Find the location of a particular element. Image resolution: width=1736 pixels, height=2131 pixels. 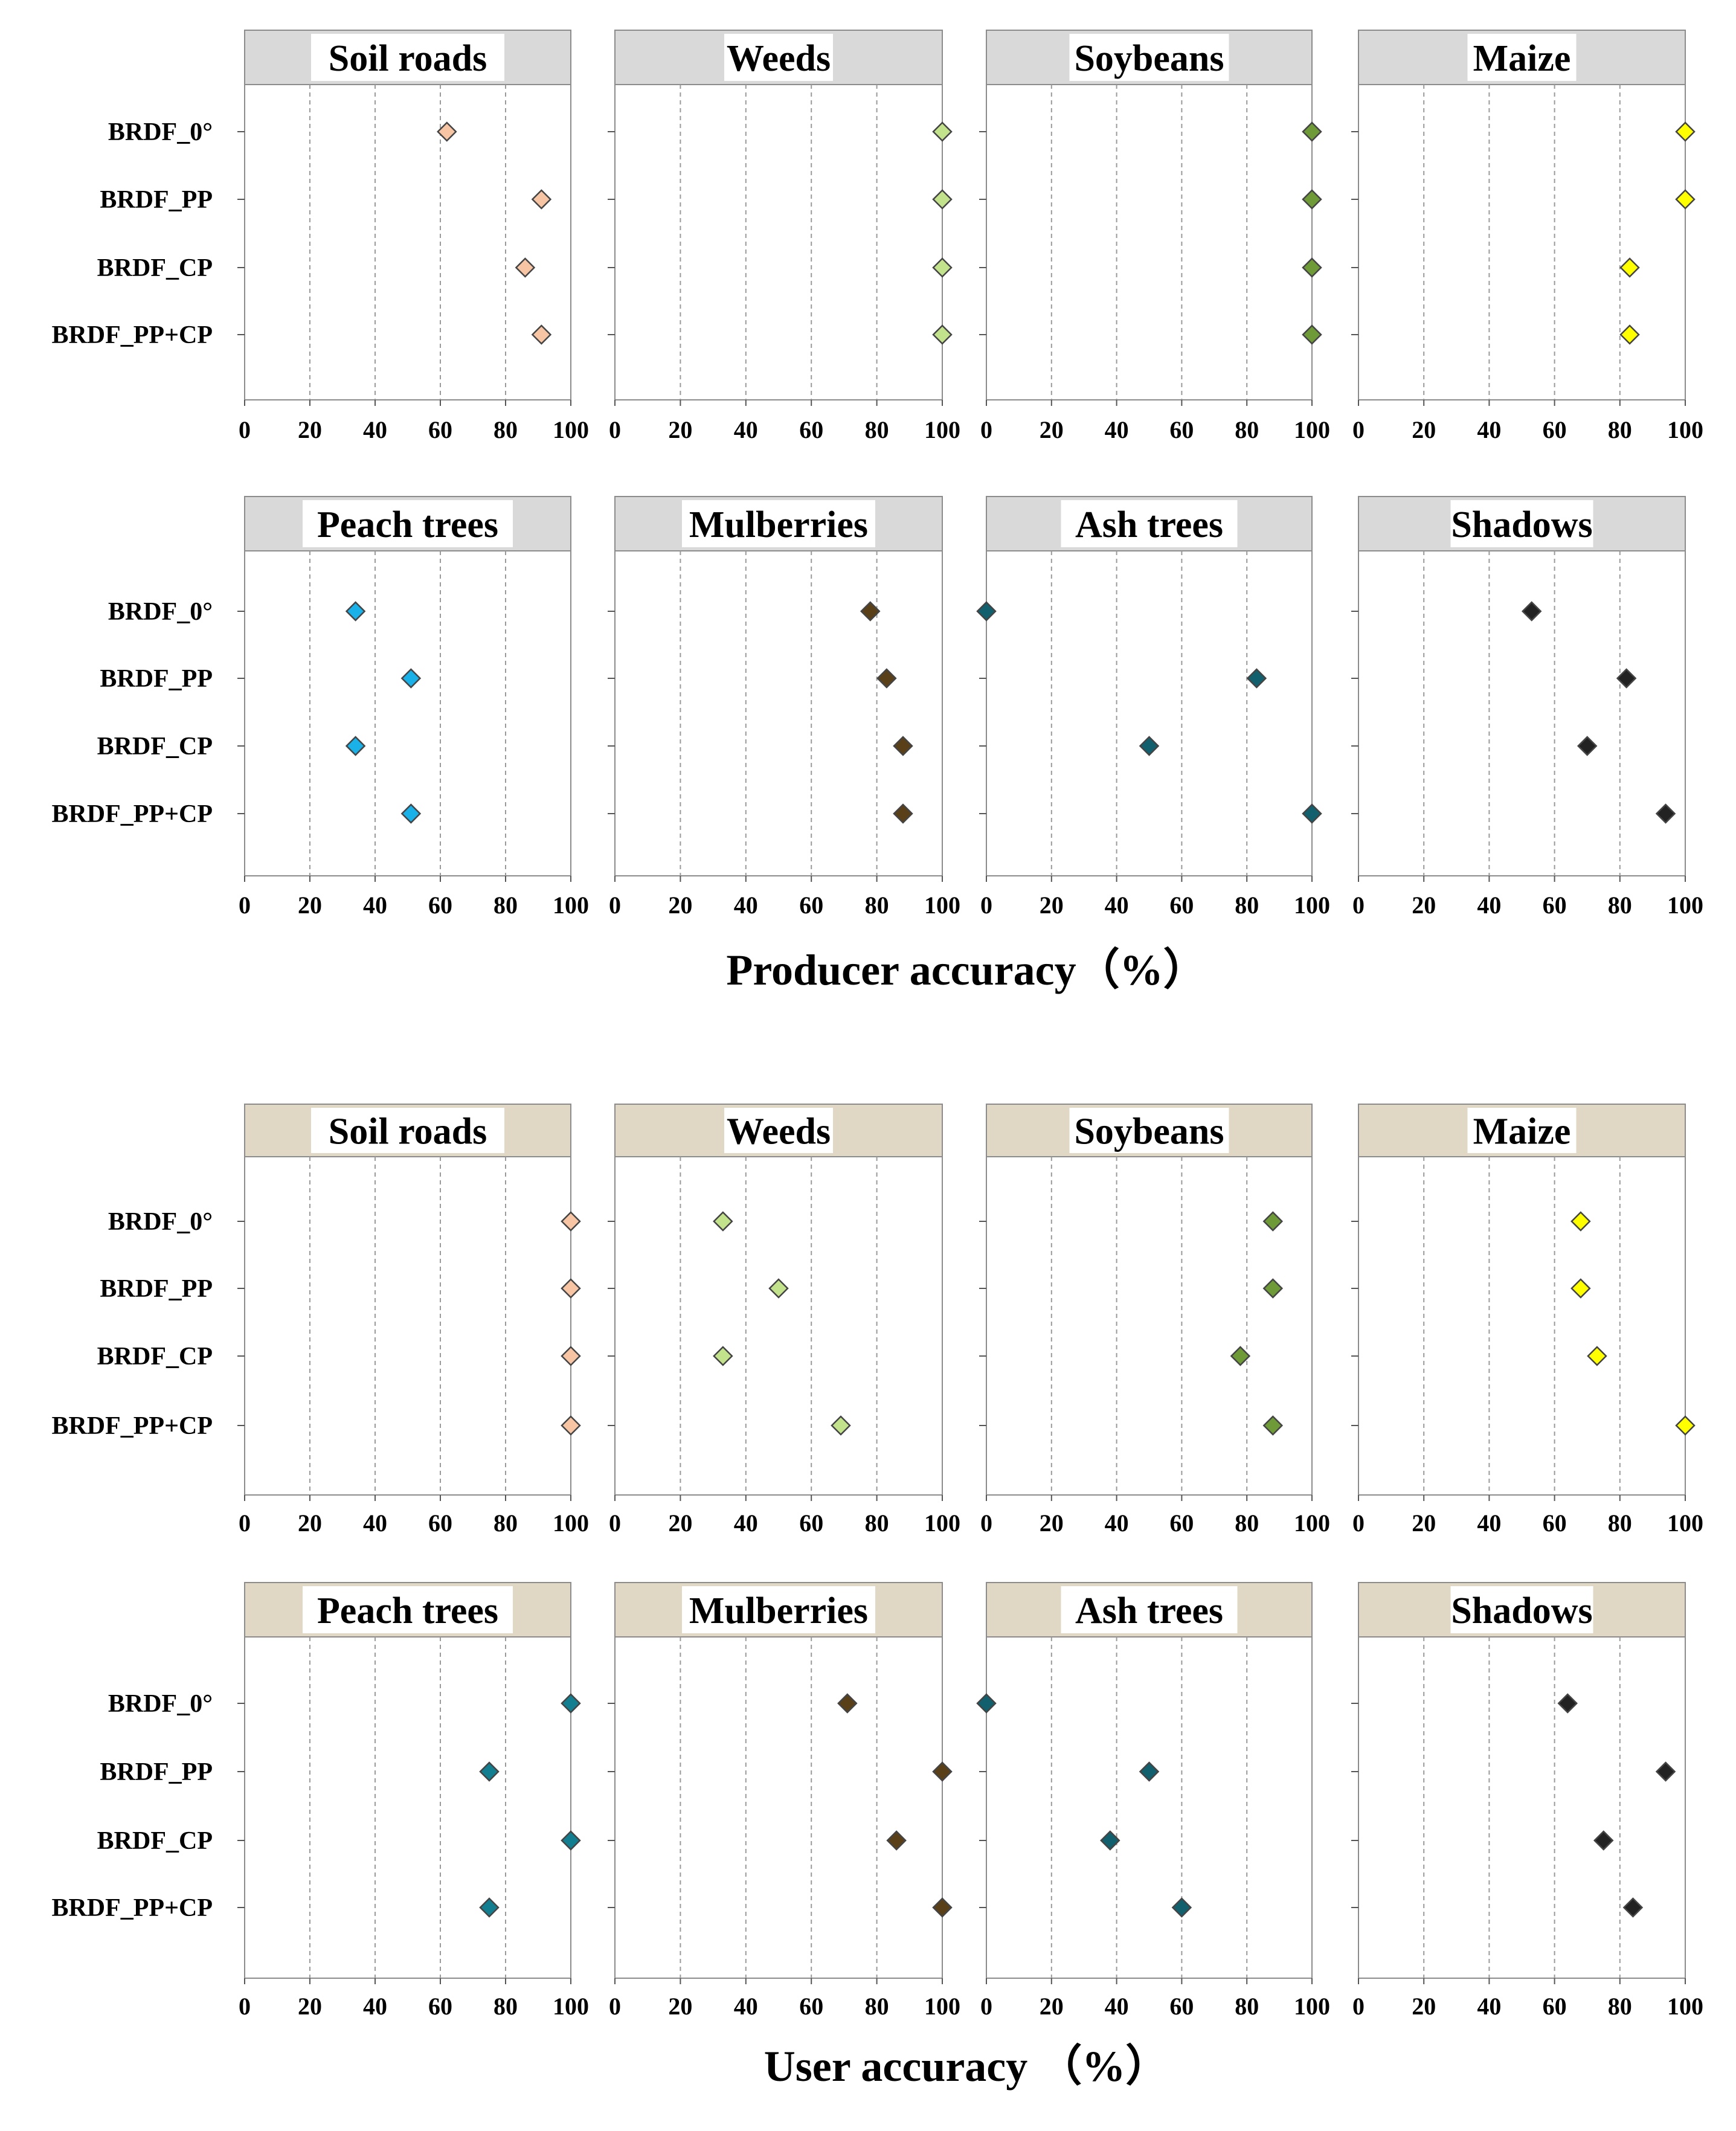

panel-title: Peach trees is located at coordinates (407, 524).